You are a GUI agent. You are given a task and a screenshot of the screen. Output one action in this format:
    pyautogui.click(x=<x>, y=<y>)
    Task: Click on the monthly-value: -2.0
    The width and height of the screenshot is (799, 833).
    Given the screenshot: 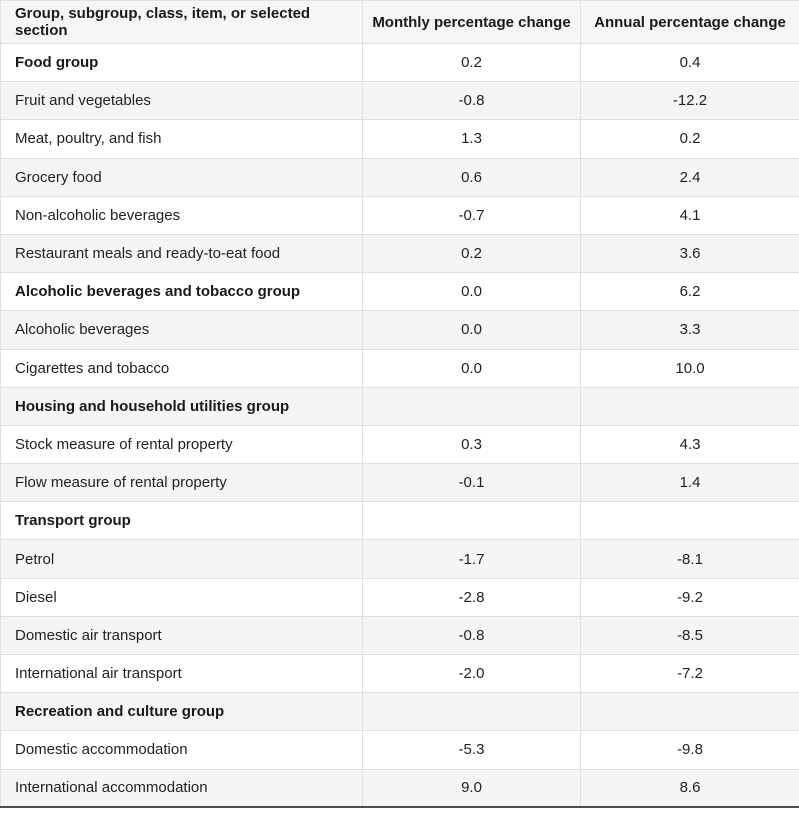 What is the action you would take?
    pyautogui.click(x=471, y=673)
    